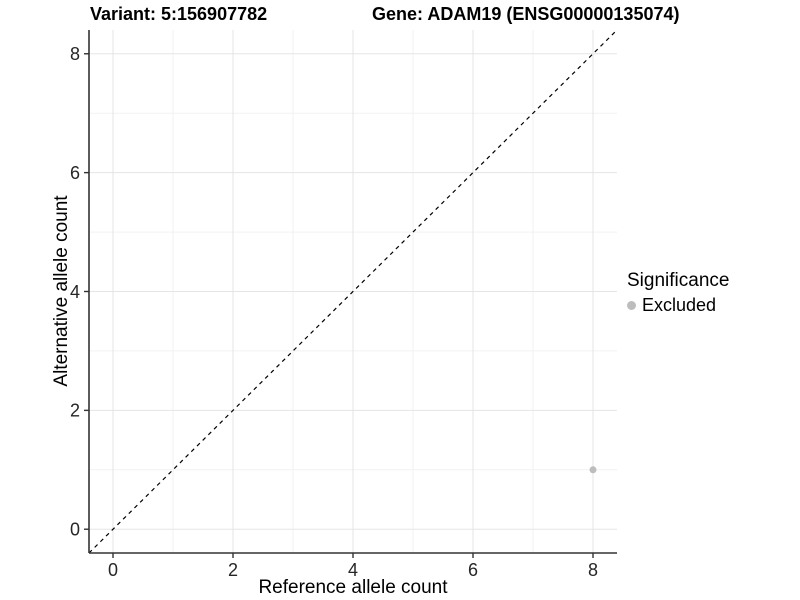 This screenshot has width=800, height=600. What do you see at coordinates (473, 570) in the screenshot?
I see `x-tick-label: 6` at bounding box center [473, 570].